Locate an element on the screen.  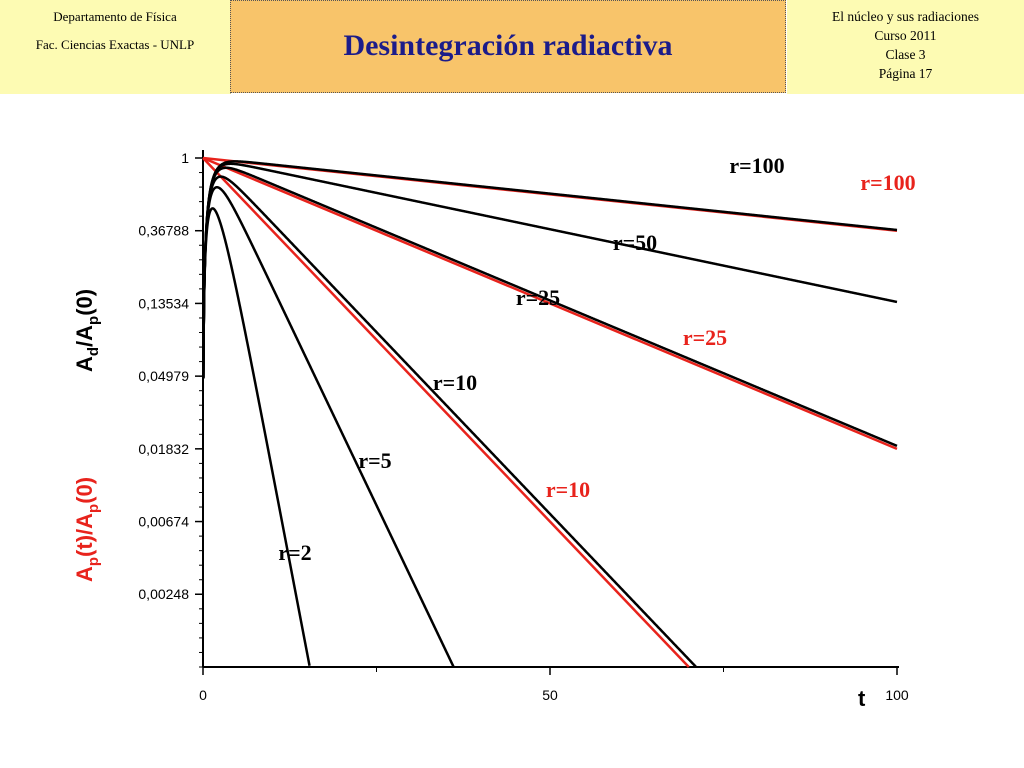
x-tick-label: 50 is located at coordinates (550, 695).